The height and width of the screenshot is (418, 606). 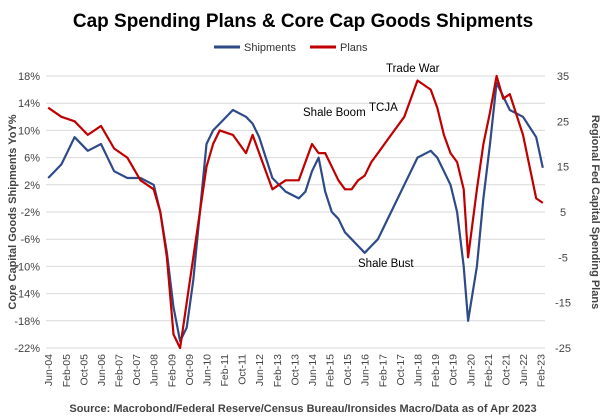 I want to click on x-tick-label: Oct-05, so click(x=84, y=370).